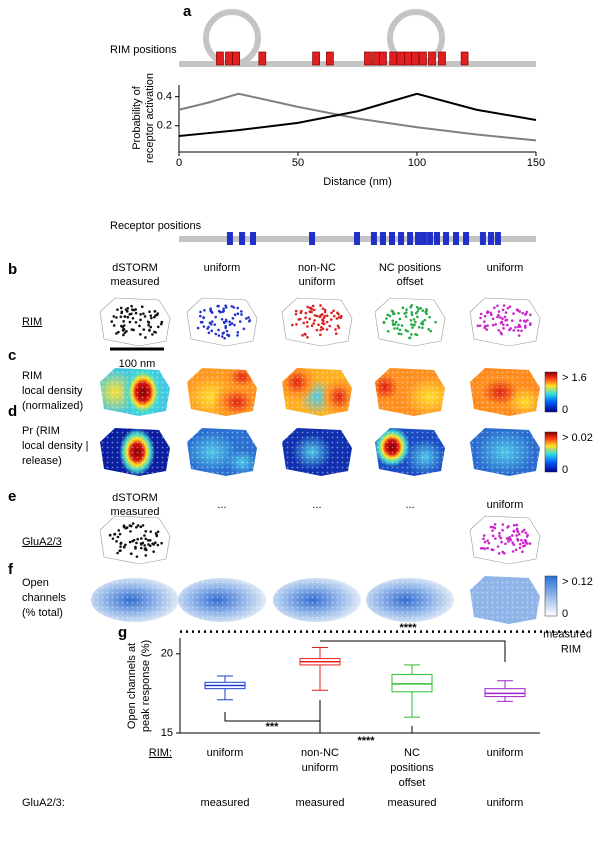  What do you see at coordinates (42, 542) in the screenshot?
I see `row-label: GluA2/3` at bounding box center [42, 542].